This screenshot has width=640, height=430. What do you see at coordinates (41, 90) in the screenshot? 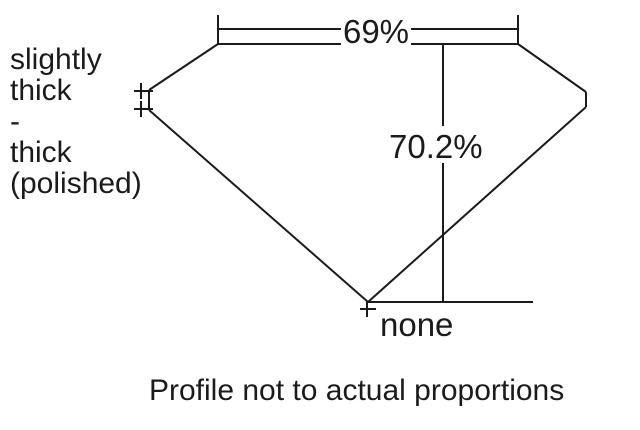
I see `girdle-line-2: thick` at bounding box center [41, 90].